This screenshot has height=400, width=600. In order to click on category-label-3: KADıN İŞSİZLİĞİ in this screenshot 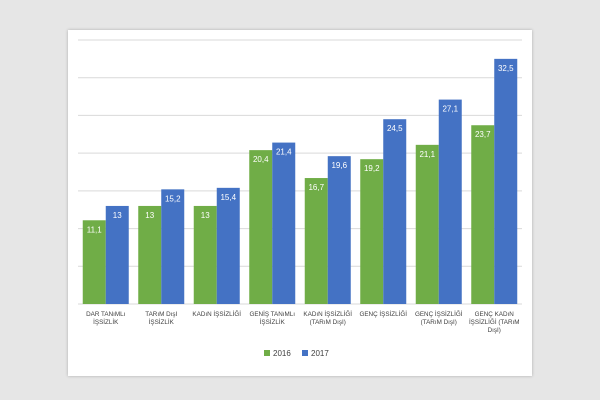, I will do `click(216, 313)`.